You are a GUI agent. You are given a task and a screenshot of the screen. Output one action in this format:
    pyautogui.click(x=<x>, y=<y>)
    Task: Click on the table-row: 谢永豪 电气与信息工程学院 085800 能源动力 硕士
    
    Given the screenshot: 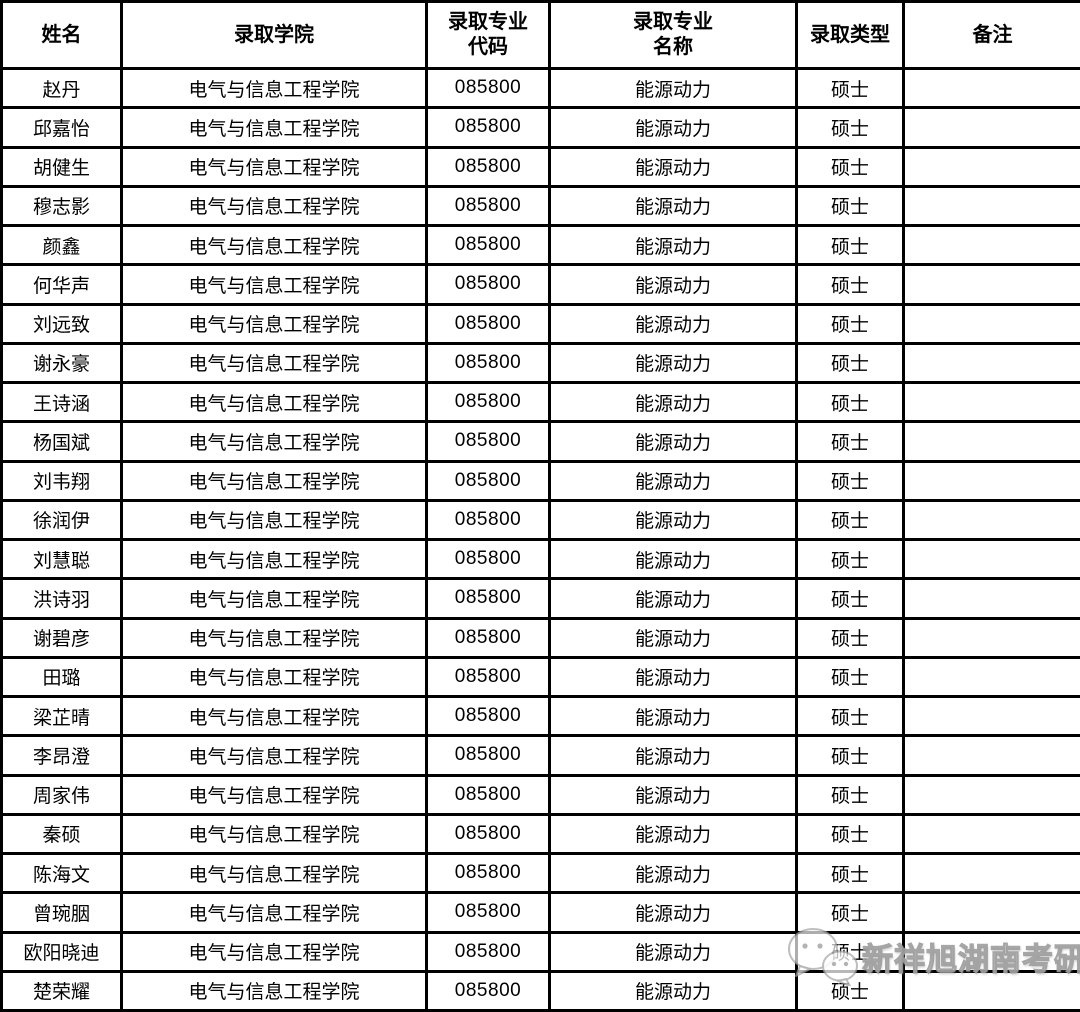 What is the action you would take?
    pyautogui.click(x=540, y=363)
    